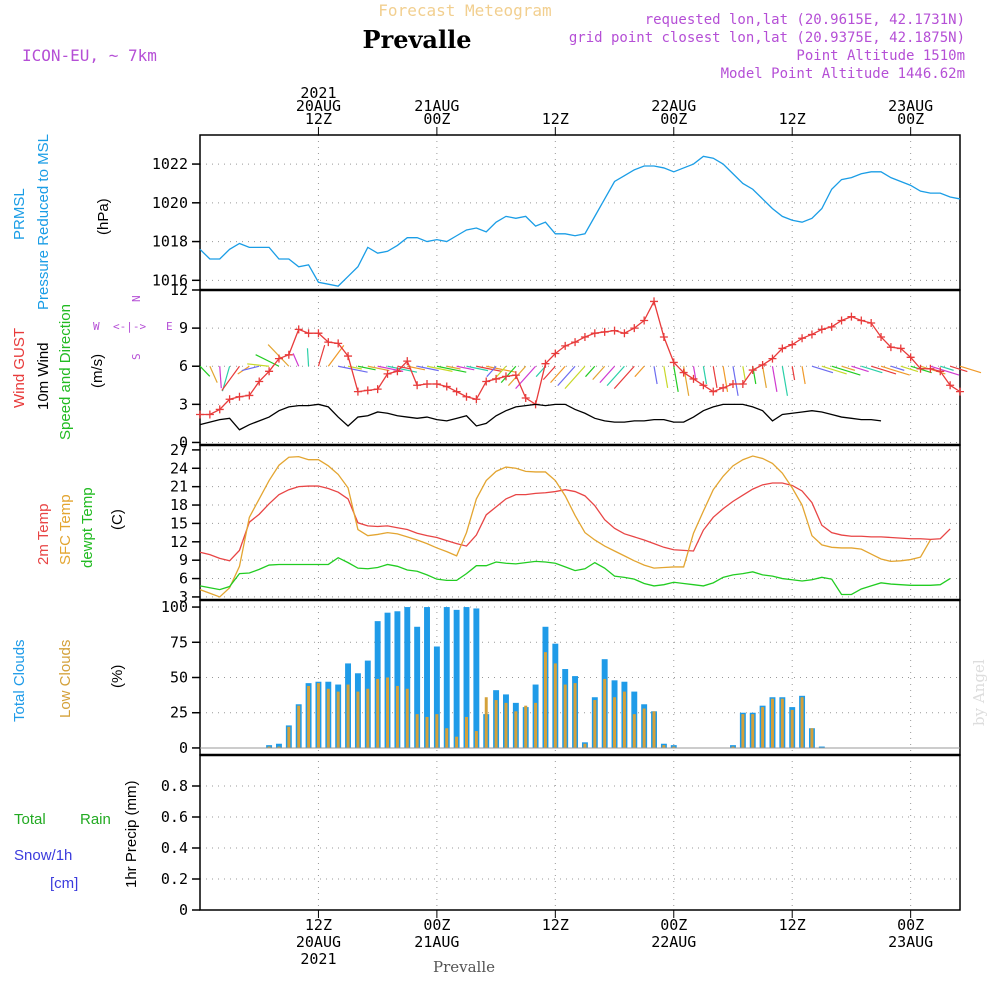 This screenshot has width=1000, height=1000. Describe the element at coordinates (417, 39) in the screenshot. I see `location-title: Prevalle` at that location.